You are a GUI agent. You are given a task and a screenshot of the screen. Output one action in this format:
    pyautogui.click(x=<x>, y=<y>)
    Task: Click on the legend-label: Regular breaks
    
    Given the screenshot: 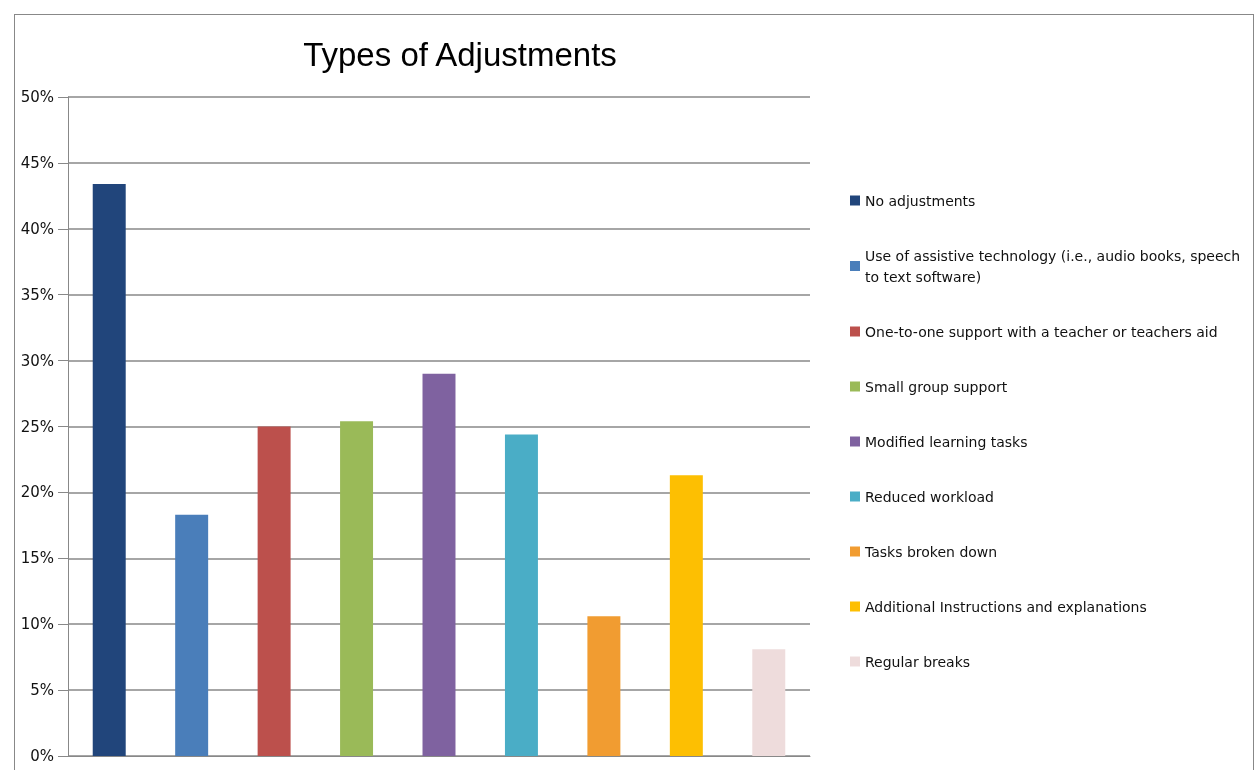 What is the action you would take?
    pyautogui.click(x=918, y=661)
    